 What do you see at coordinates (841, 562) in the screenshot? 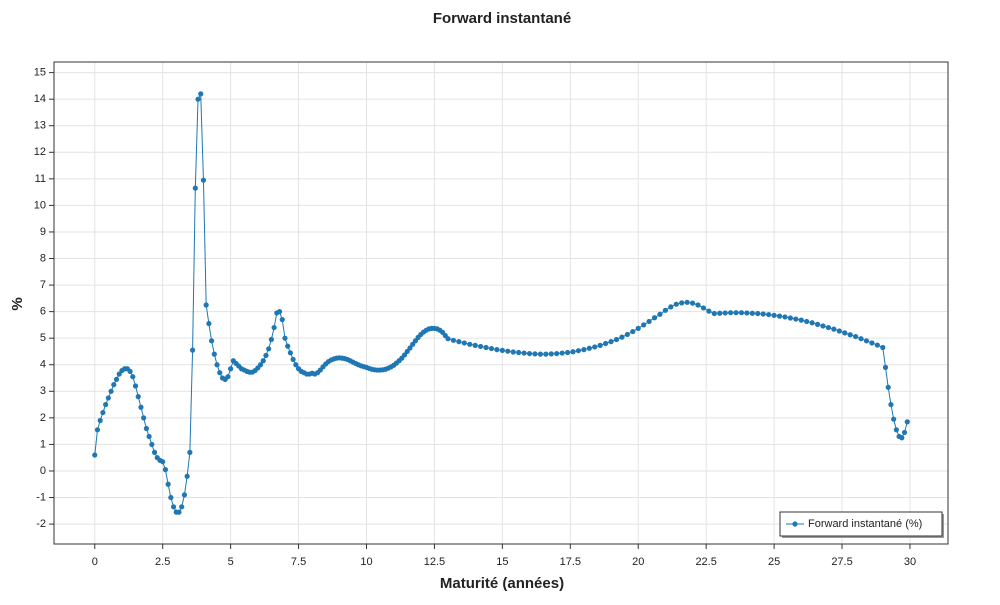
I see `x-tick-label: 27.5` at bounding box center [841, 562].